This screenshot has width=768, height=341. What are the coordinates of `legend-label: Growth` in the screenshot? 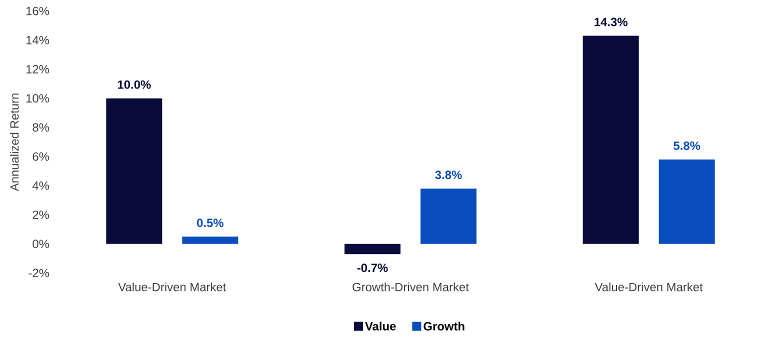 It's located at (444, 326).